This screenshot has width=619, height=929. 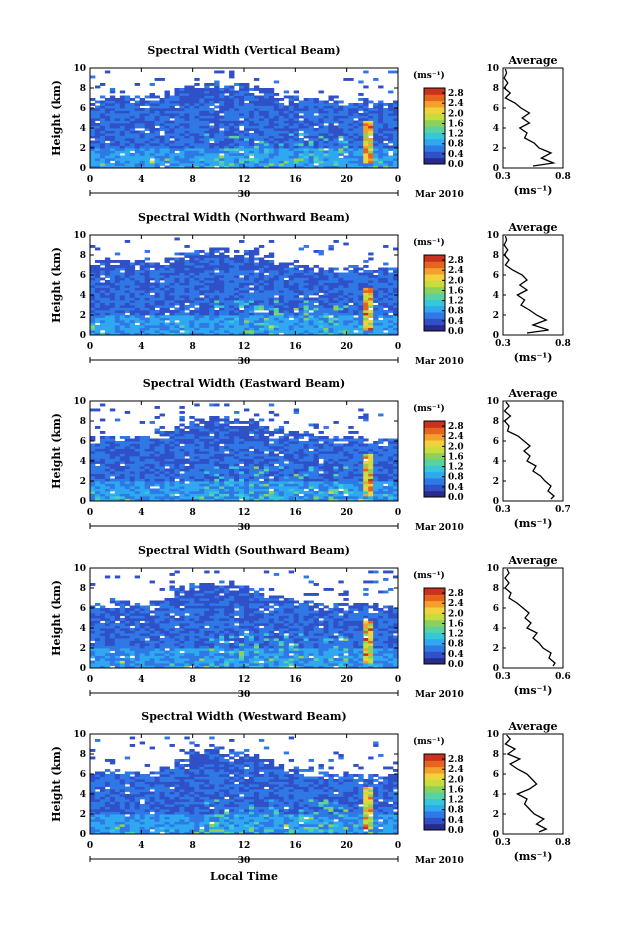 What do you see at coordinates (83, 276) in the screenshot?
I see `y-tick-label: 6` at bounding box center [83, 276].